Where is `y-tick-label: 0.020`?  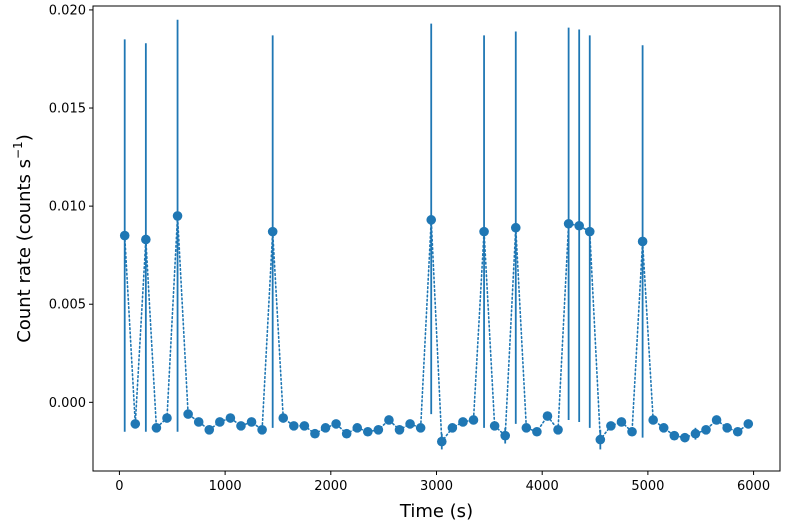
y-tick-label: 0.020 is located at coordinates (67, 10).